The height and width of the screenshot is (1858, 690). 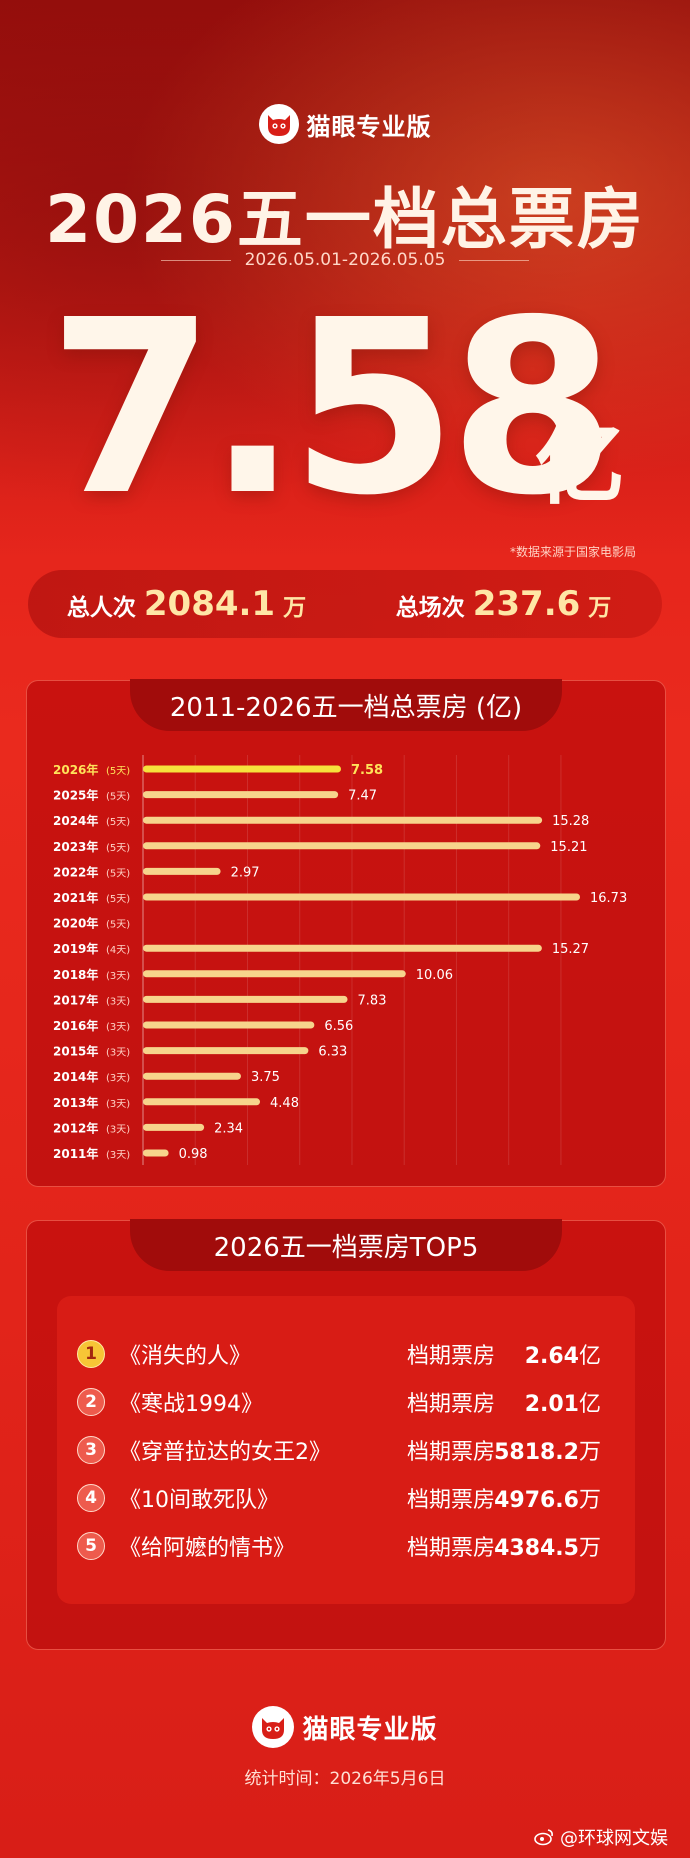 I want to click on year-label: 2023年, so click(x=75, y=846).